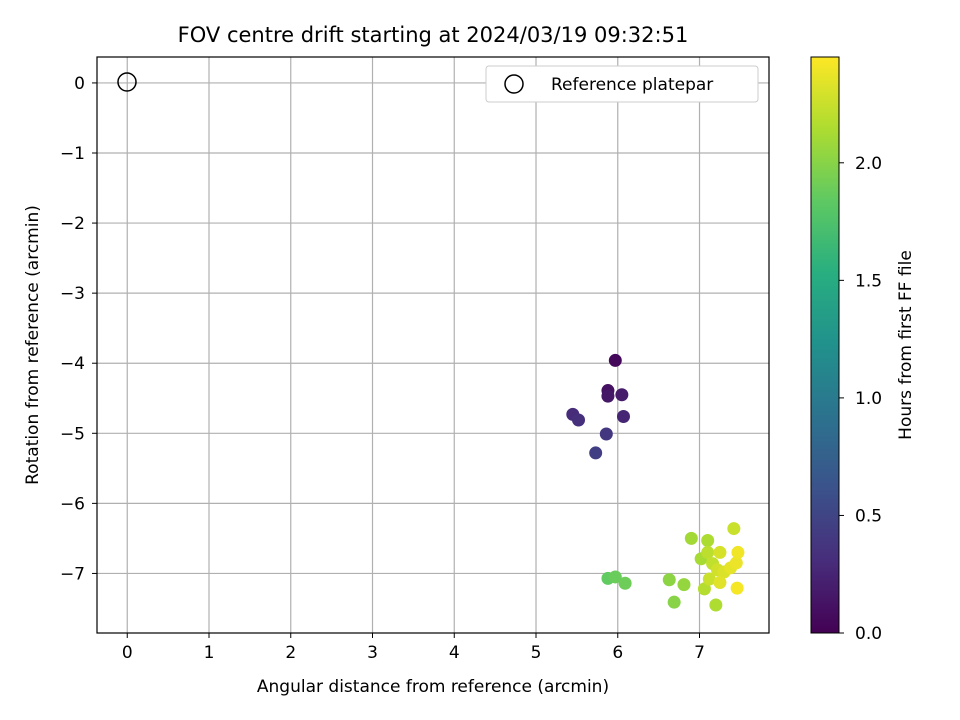 The width and height of the screenshot is (960, 720). What do you see at coordinates (868, 164) in the screenshot?
I see `colorbar-tick-label: 2.0` at bounding box center [868, 164].